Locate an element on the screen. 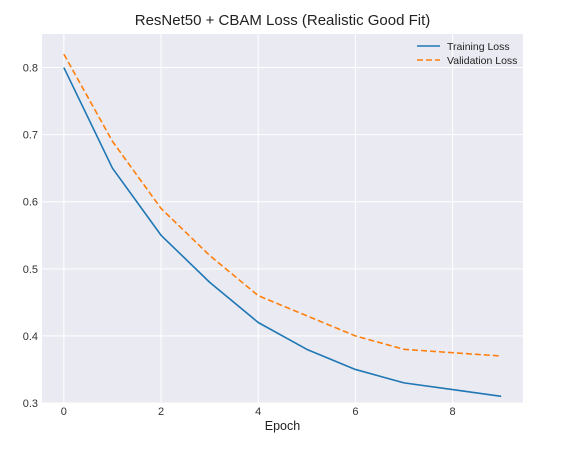  x-tick-label: 6 is located at coordinates (355, 412).